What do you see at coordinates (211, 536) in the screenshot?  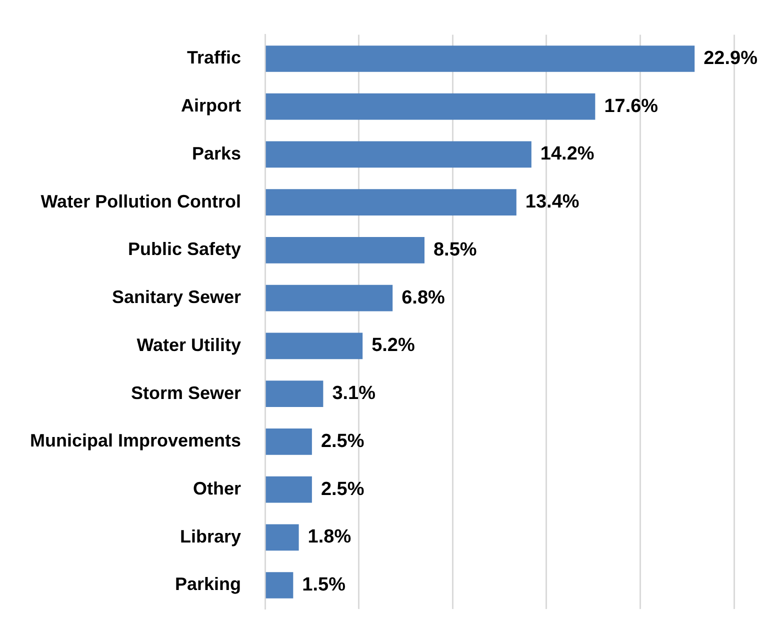 I see `y-tick-label: Library` at bounding box center [211, 536].